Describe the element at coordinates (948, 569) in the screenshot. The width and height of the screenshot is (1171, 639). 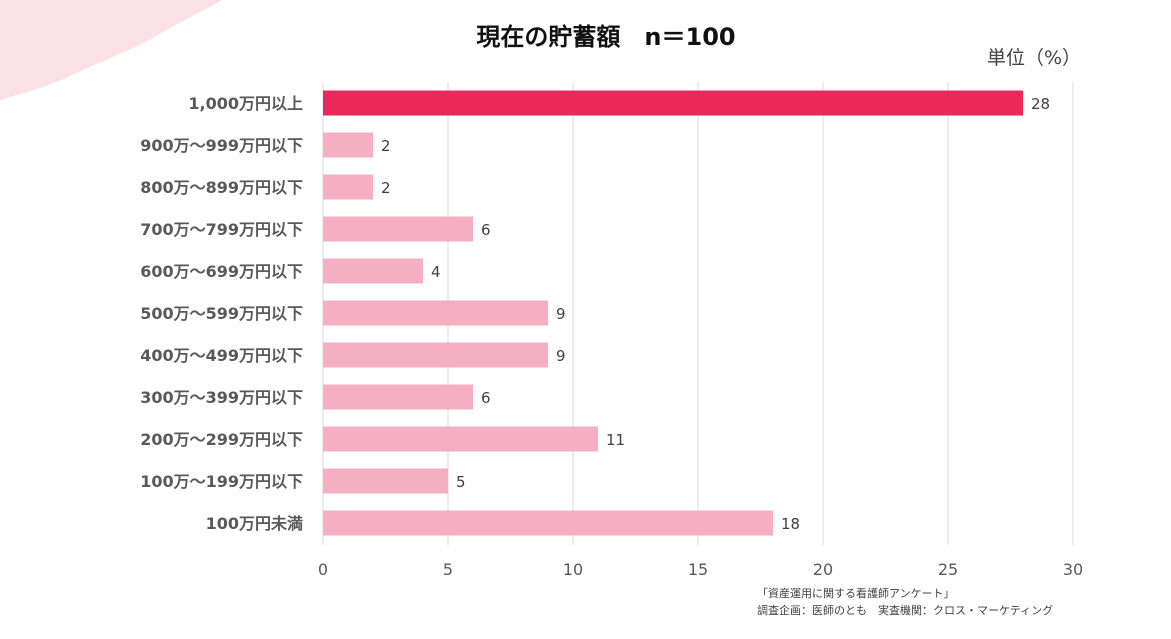
I see `x-tick-label: 25` at that location.